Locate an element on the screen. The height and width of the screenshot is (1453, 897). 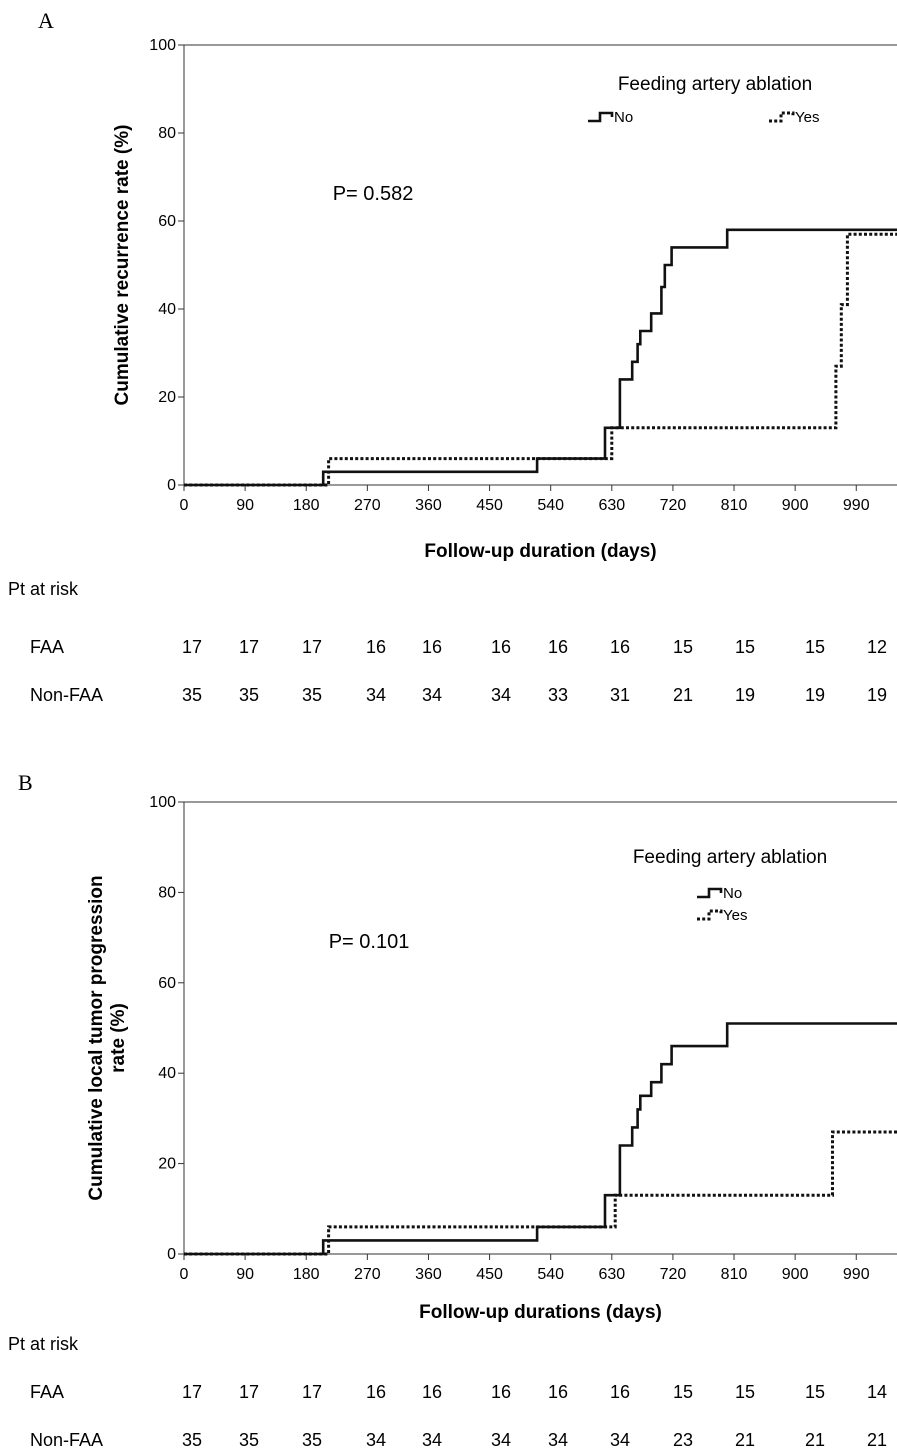
y-axis-title-line: Cumulative local tumor progression is located at coordinates (96, 1037).